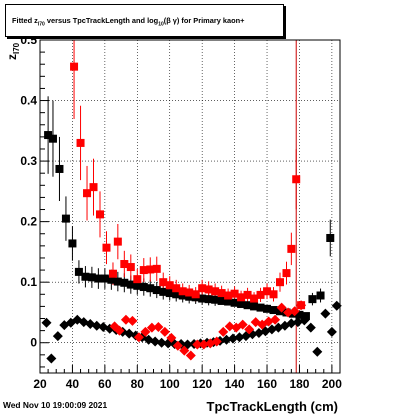  Describe the element at coordinates (25, 20) in the screenshot. I see `title-prefix: Fitted z` at that location.